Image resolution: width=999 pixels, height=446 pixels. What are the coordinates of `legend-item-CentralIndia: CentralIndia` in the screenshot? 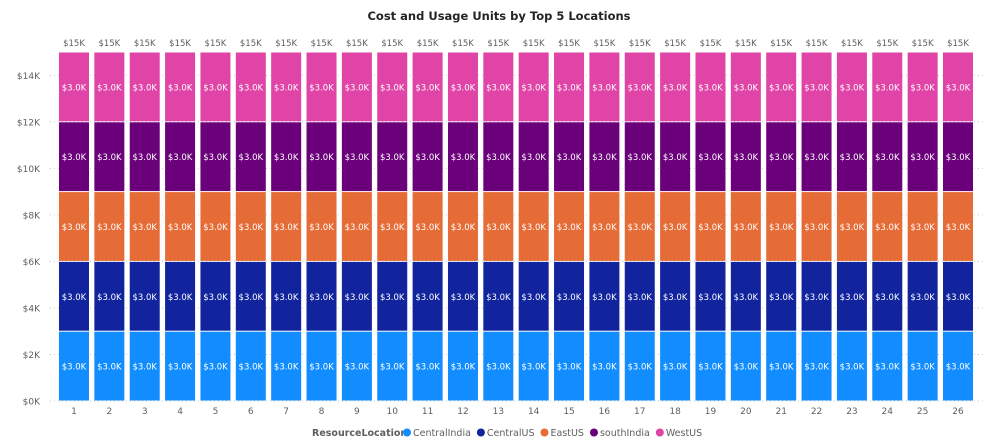 It's located at (437, 433).